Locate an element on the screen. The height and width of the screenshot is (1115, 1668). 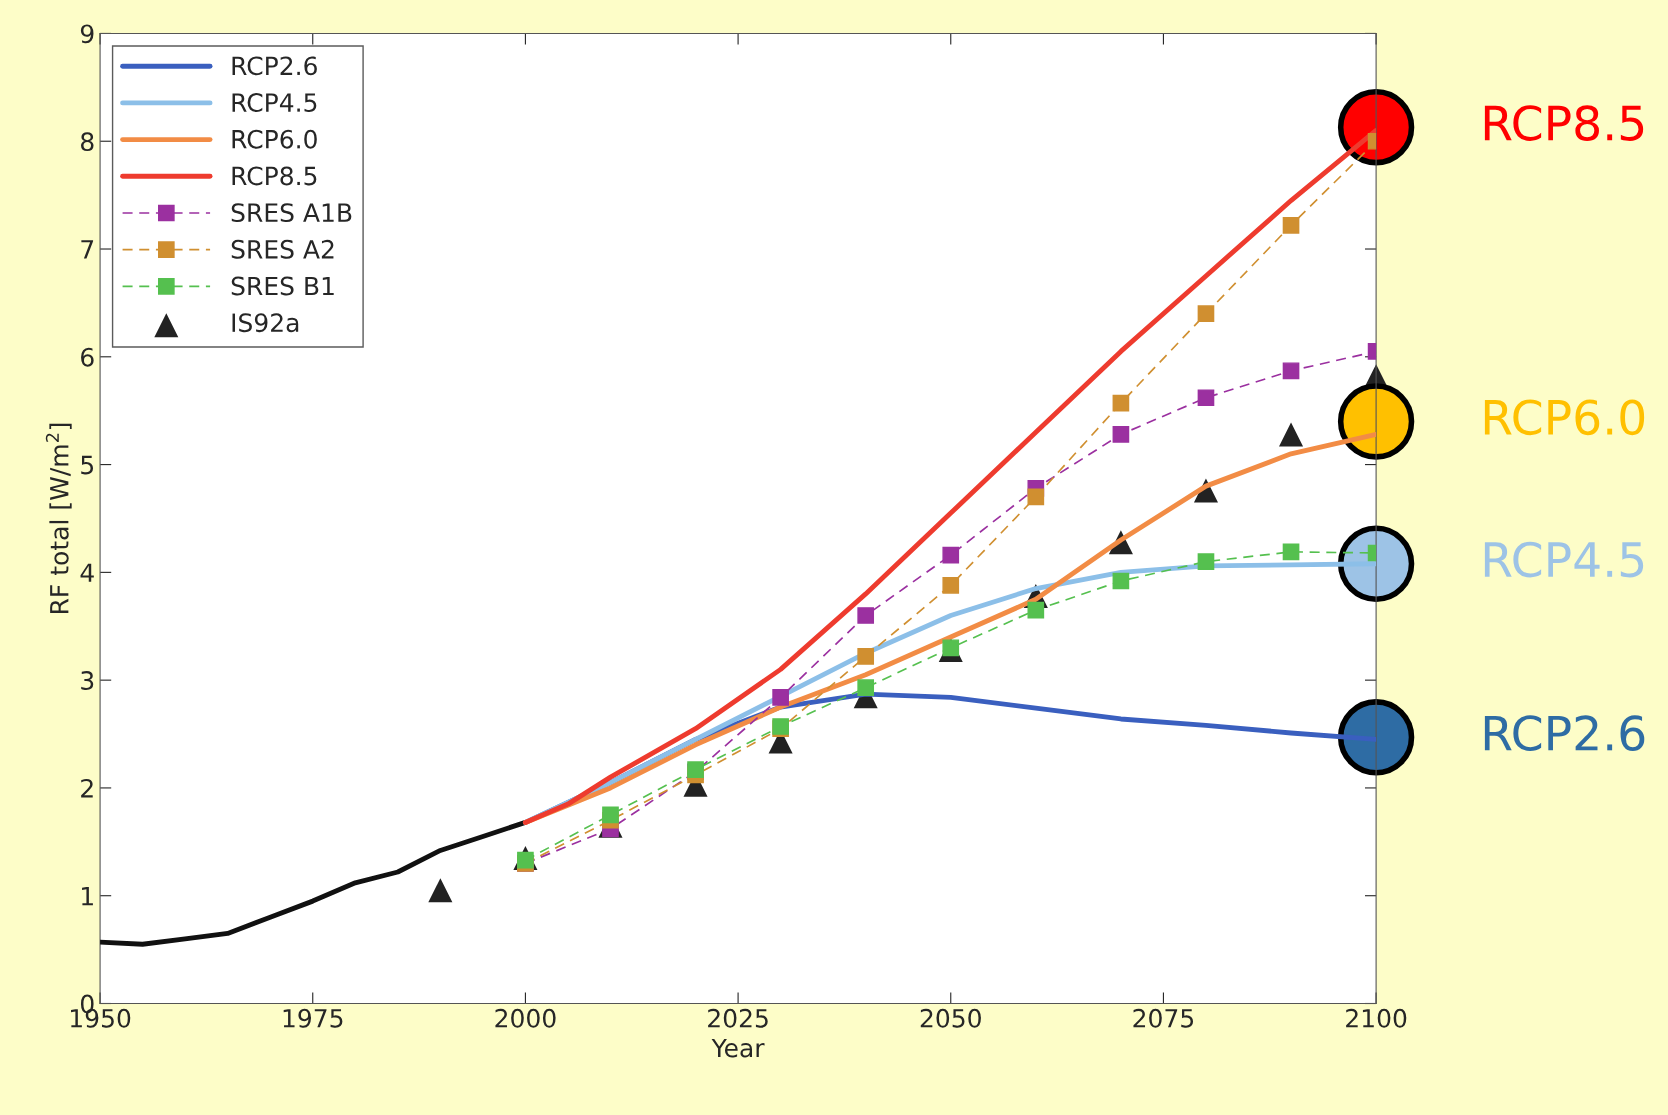
y-tick-label: 1 is located at coordinates (87, 896).